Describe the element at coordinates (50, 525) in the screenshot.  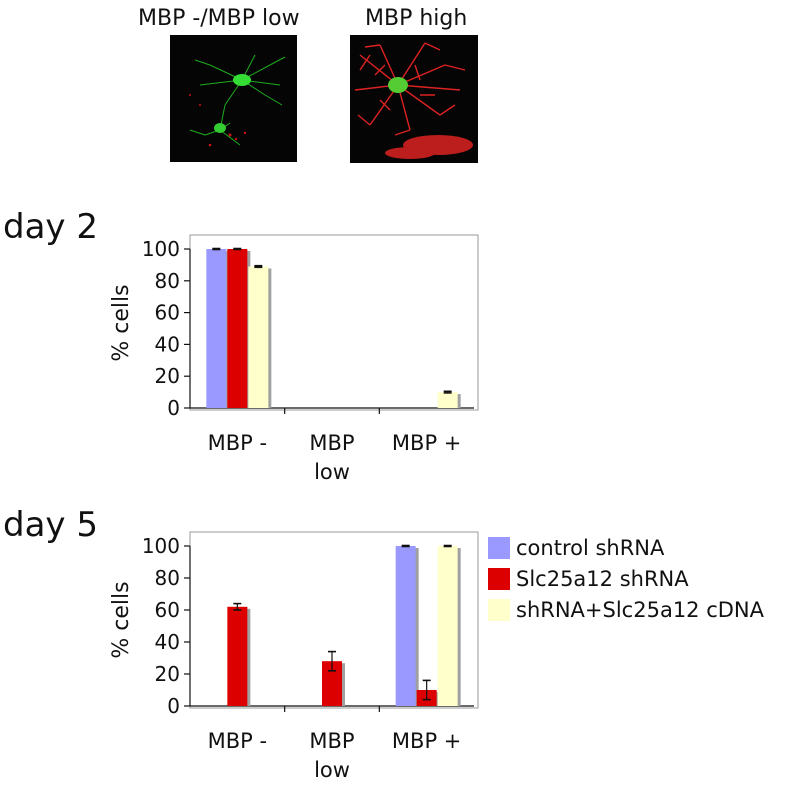
I see `panel-label-day5: day 5` at that location.